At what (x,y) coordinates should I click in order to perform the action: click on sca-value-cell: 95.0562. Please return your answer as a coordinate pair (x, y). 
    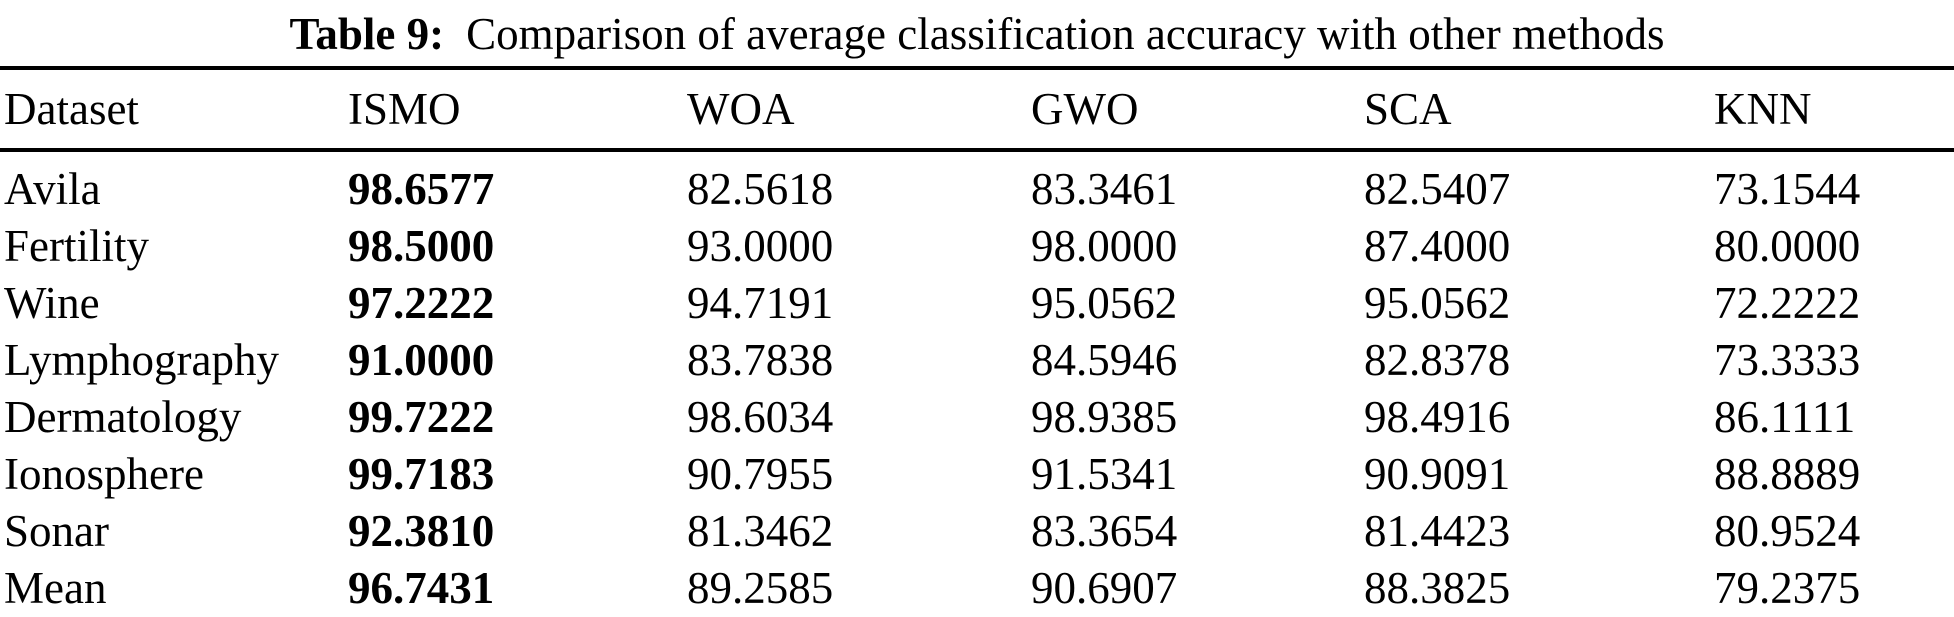
    Looking at the image, I should click on (1437, 302).